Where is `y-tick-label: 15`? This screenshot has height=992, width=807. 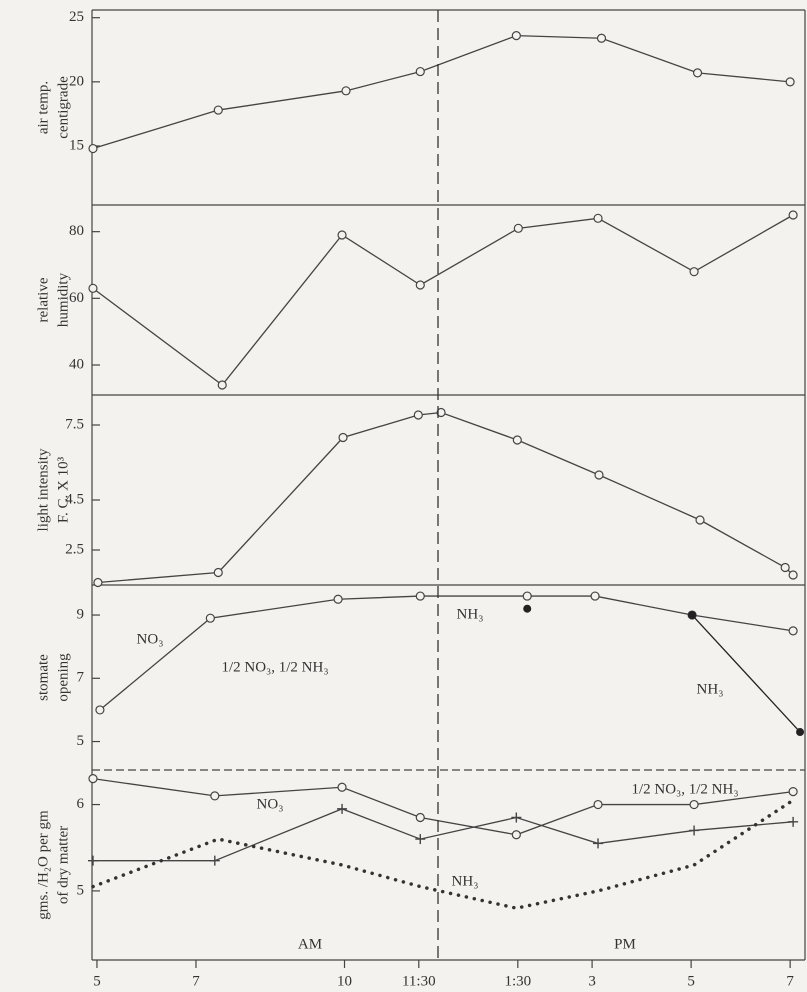
y-tick-label: 15 is located at coordinates (76, 145).